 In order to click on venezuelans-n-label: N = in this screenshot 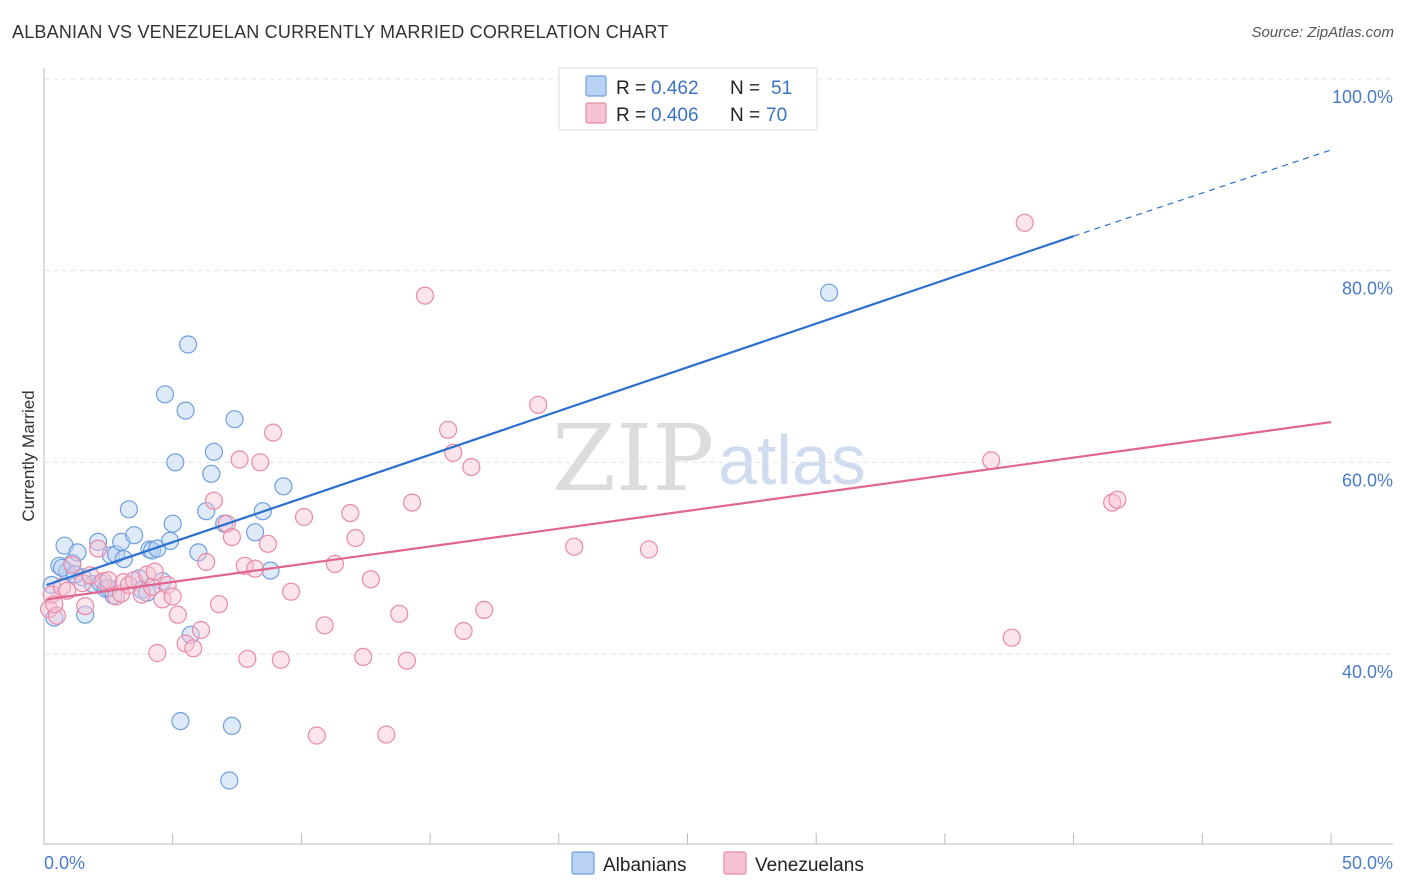, I will do `click(745, 115)`.